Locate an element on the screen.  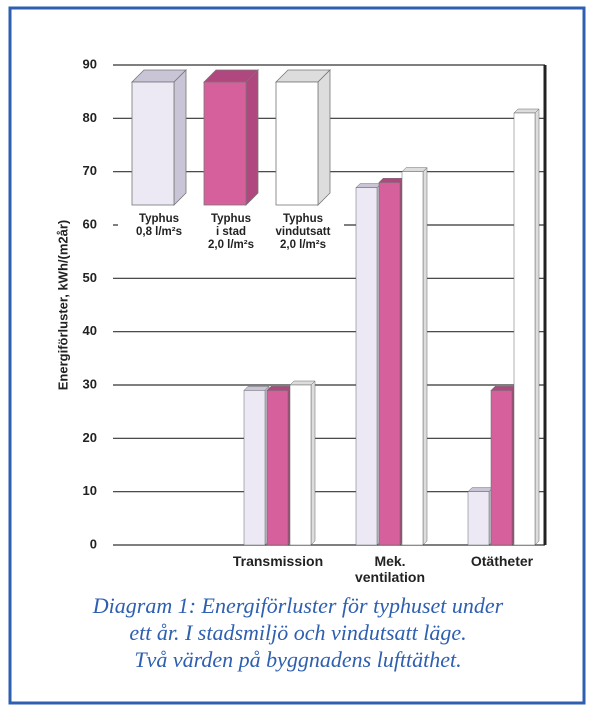
y-tick-label: 80 is located at coordinates (90, 117).